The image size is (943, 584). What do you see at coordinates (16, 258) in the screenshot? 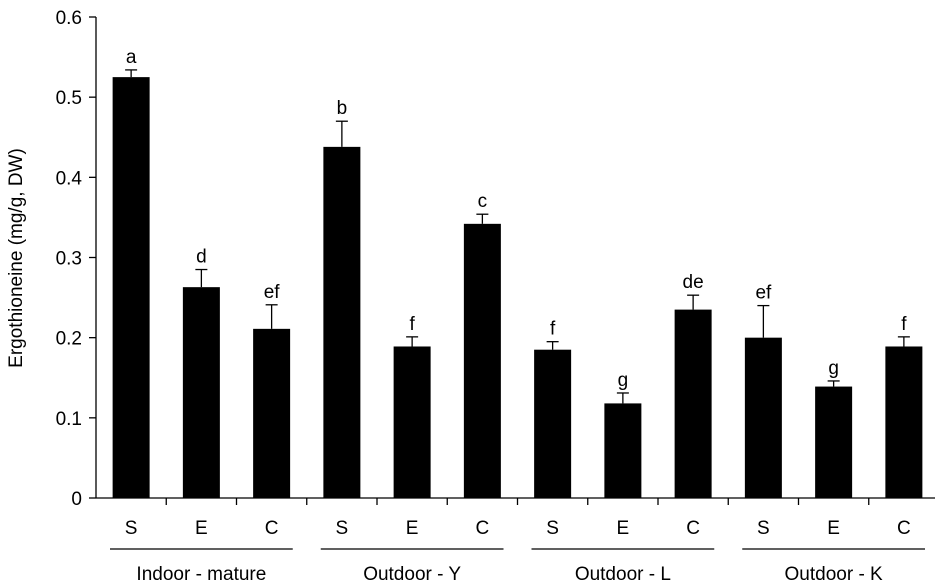
I see `y-axis-title: Ergothioneine (mg/g, DW)` at bounding box center [16, 258].